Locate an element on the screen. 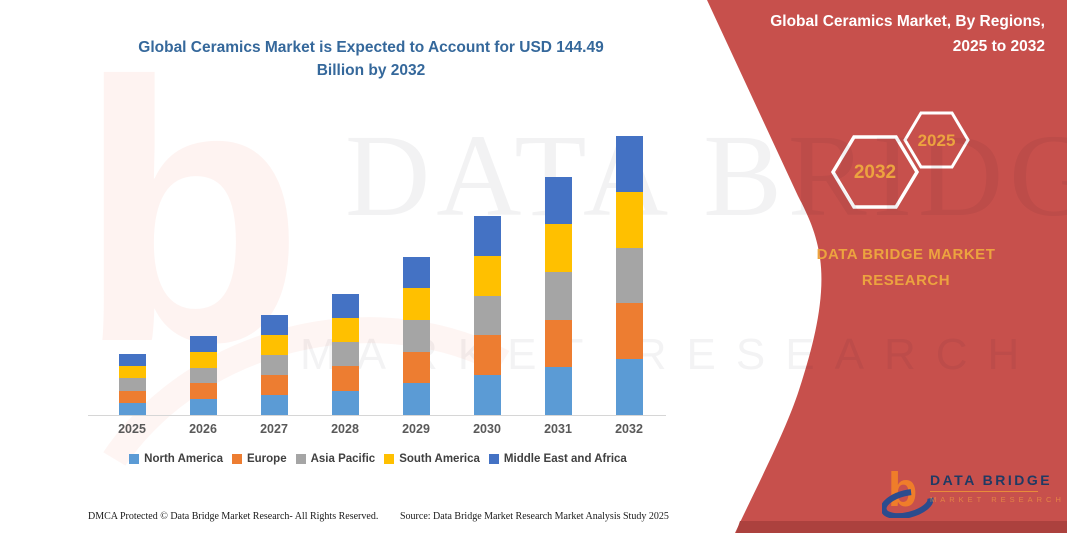  logo-name: DATA BRIDGE is located at coordinates (991, 480).